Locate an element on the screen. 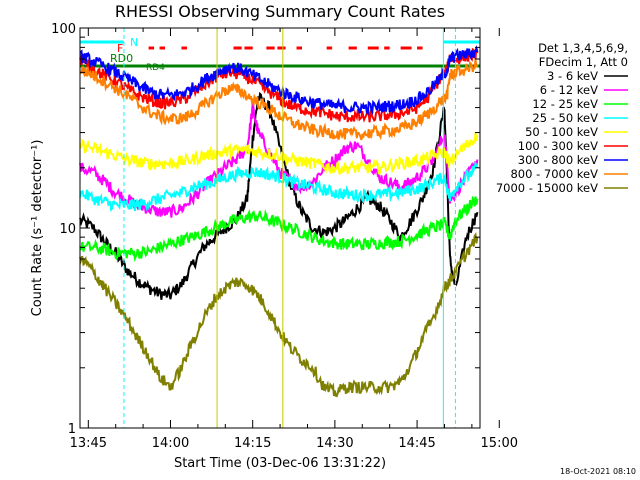 This screenshot has width=640, height=480. legend-label: 7000 - 15000 keV is located at coordinates (547, 188).